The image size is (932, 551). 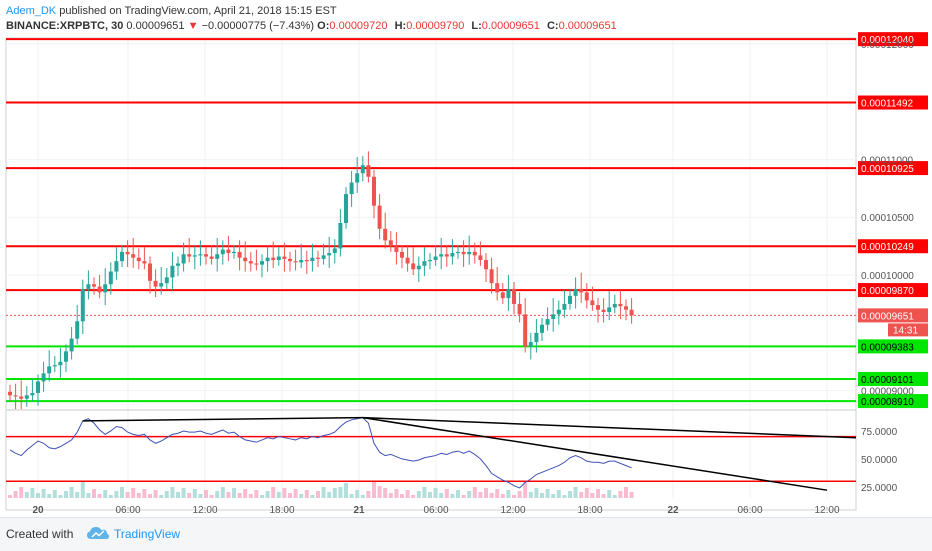 I want to click on price-tick-label: 0.00010000, so click(x=887, y=276).